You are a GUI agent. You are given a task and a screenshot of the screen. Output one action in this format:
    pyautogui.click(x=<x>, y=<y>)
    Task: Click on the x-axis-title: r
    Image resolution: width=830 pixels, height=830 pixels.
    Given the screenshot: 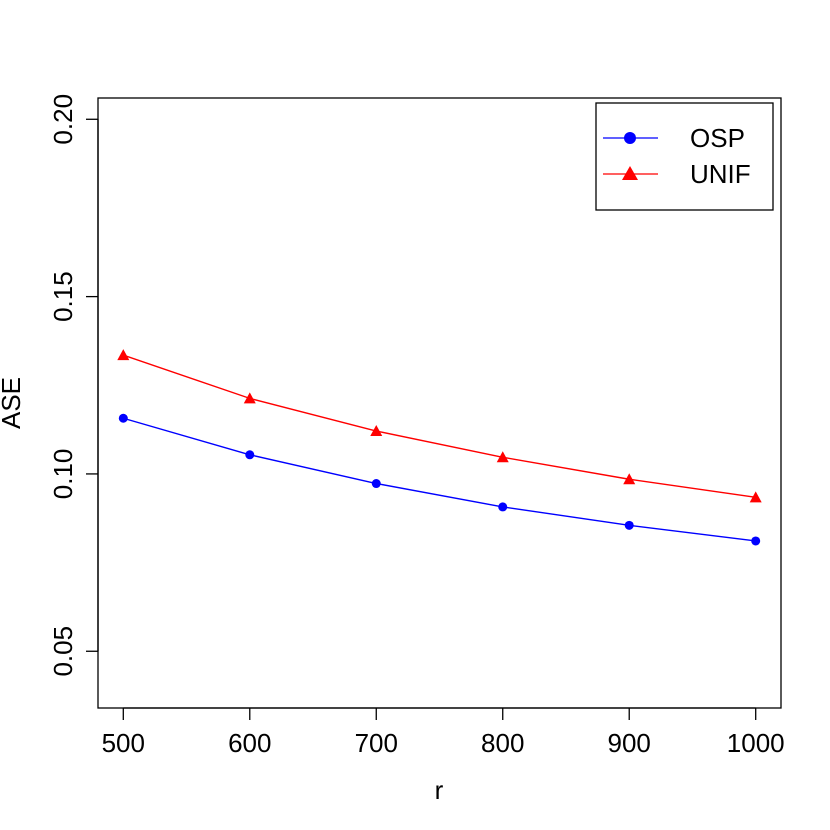 What is the action you would take?
    pyautogui.click(x=439, y=790)
    